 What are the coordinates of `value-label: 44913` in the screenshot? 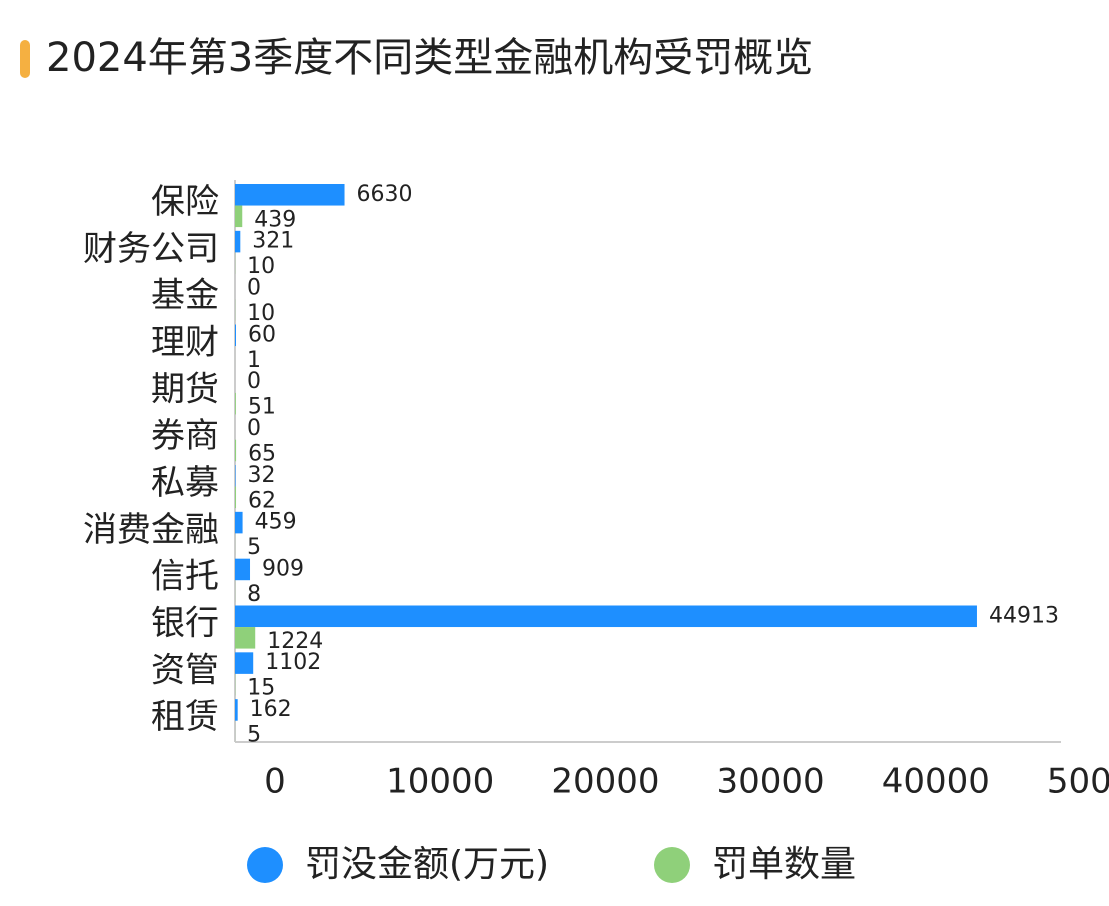 It's located at (1024, 615).